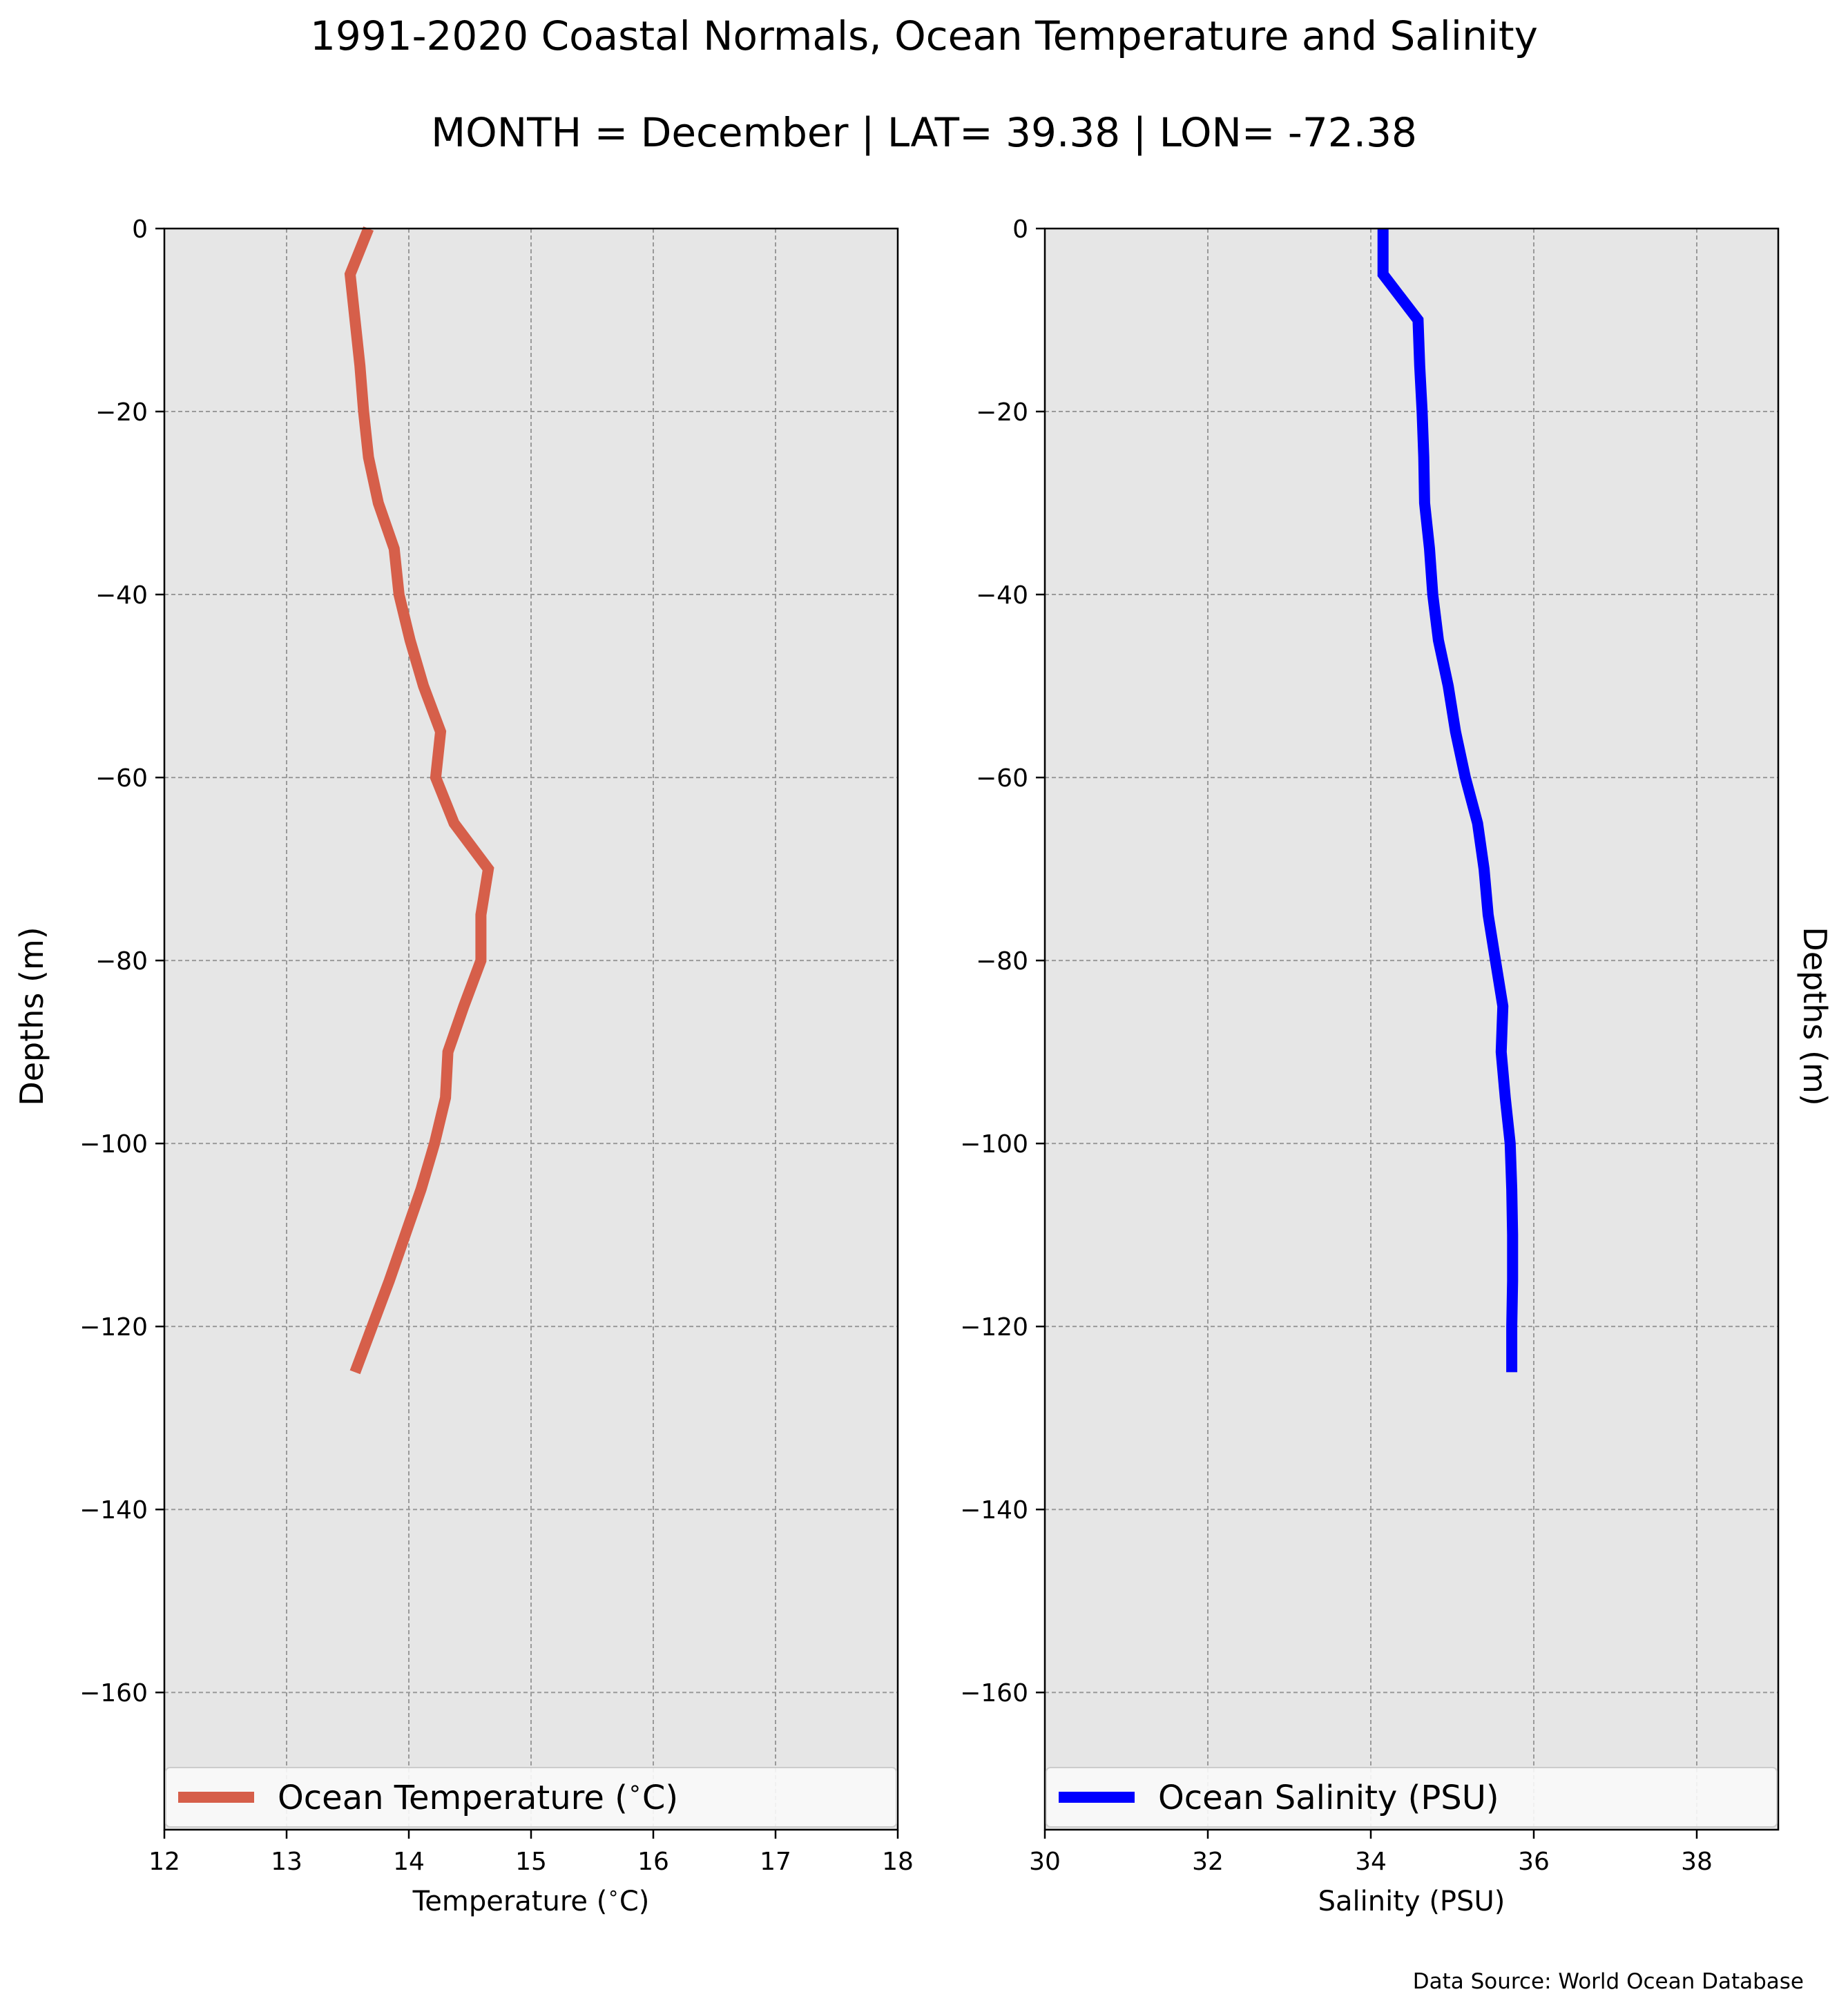 This screenshot has width=1848, height=2003. I want to click on salinity-y-tick-label: −20, so click(1002, 413).